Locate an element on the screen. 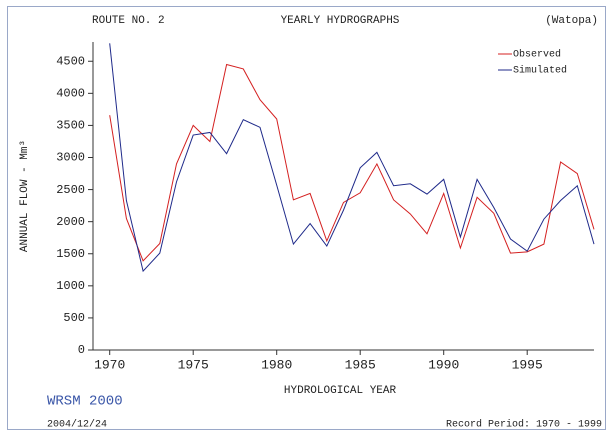 Image resolution: width=614 pixels, height=436 pixels. y-tick-label: 3500 is located at coordinates (70, 126).